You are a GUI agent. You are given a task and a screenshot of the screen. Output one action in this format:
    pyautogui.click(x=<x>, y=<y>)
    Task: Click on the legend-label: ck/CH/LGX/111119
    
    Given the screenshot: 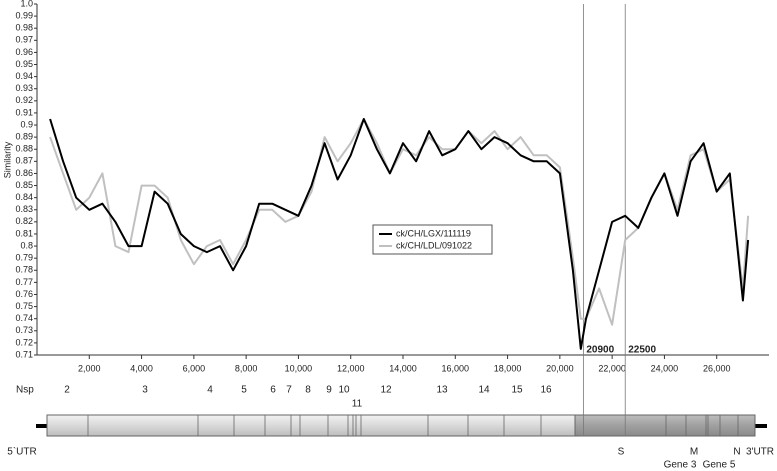 What is the action you would take?
    pyautogui.click(x=433, y=233)
    